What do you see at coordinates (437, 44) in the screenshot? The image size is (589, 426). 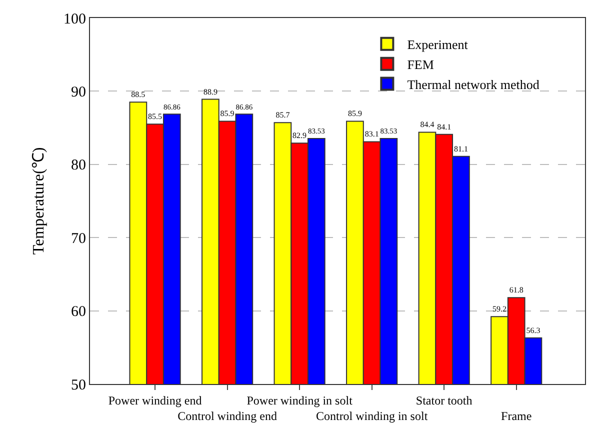 I see `legend-label: Experiment` at bounding box center [437, 44].